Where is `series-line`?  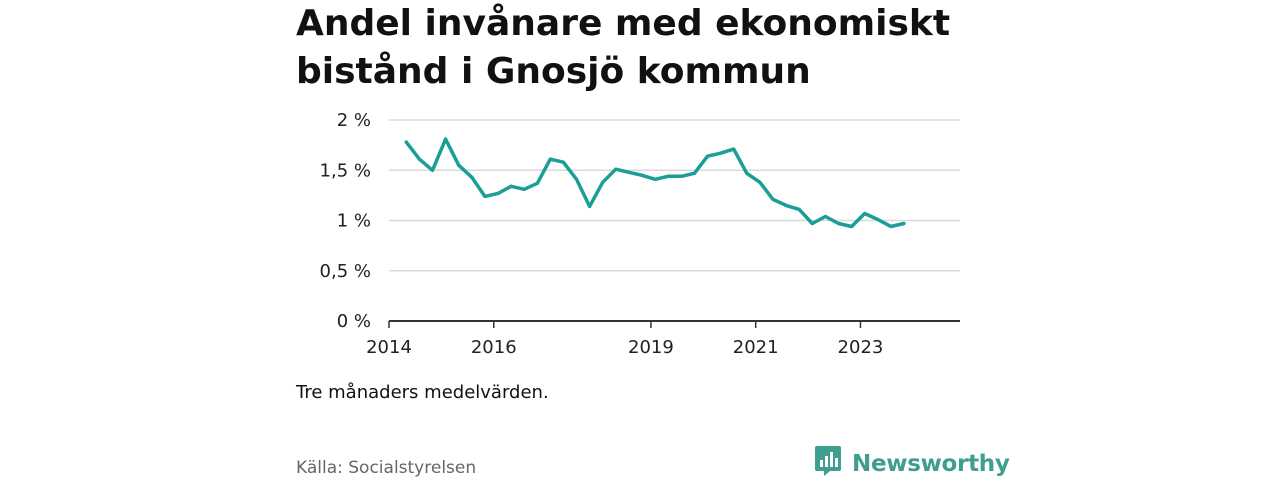 series-line is located at coordinates (655, 183).